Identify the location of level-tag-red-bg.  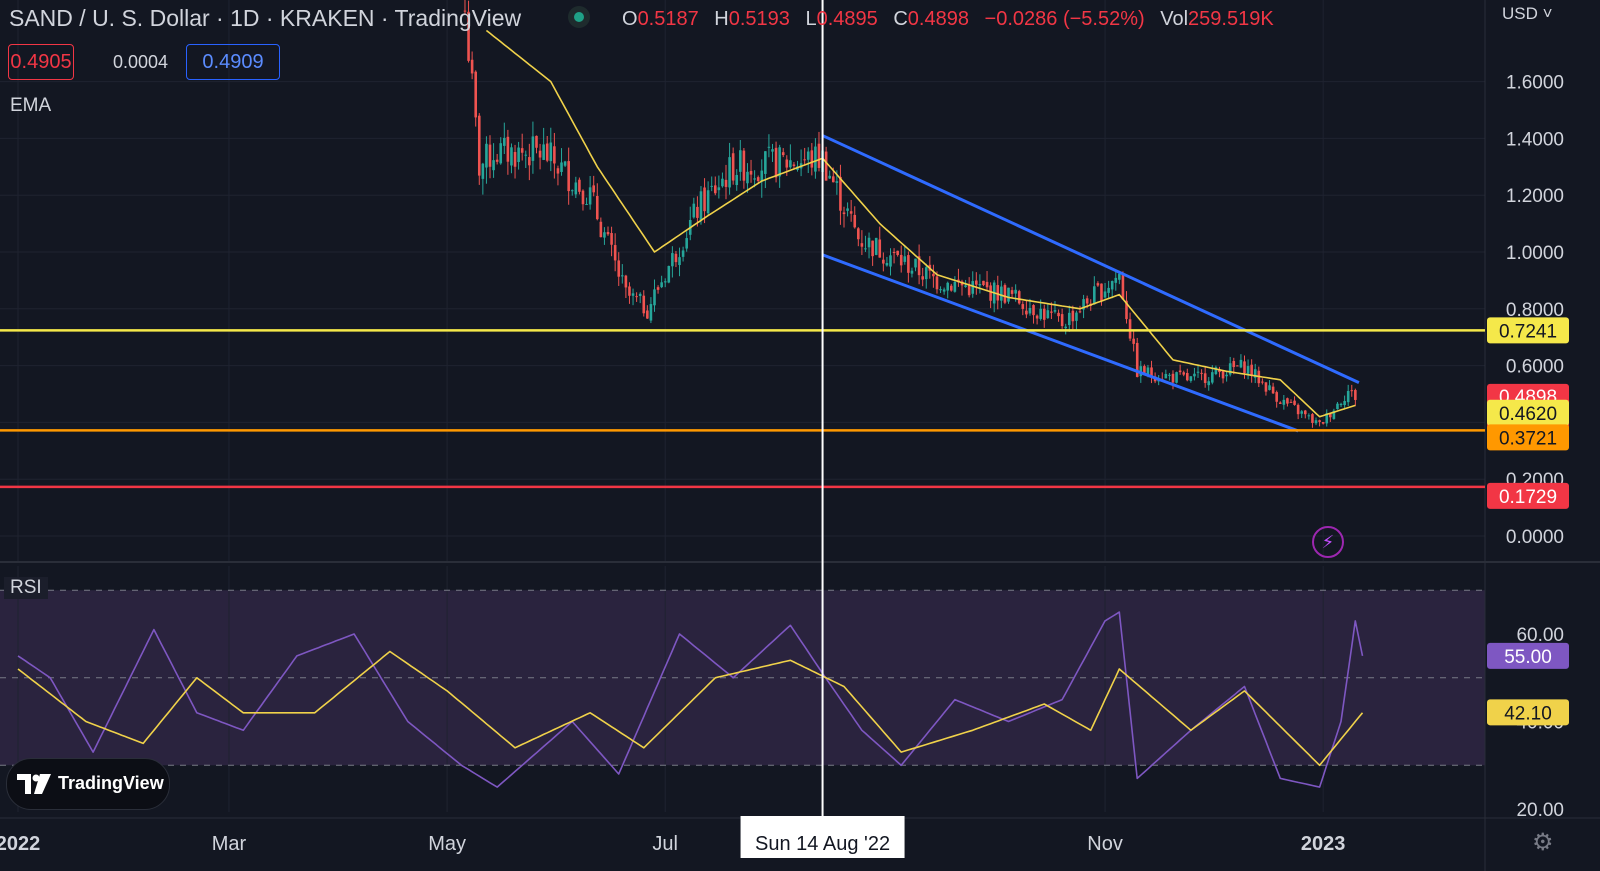
(1528, 495).